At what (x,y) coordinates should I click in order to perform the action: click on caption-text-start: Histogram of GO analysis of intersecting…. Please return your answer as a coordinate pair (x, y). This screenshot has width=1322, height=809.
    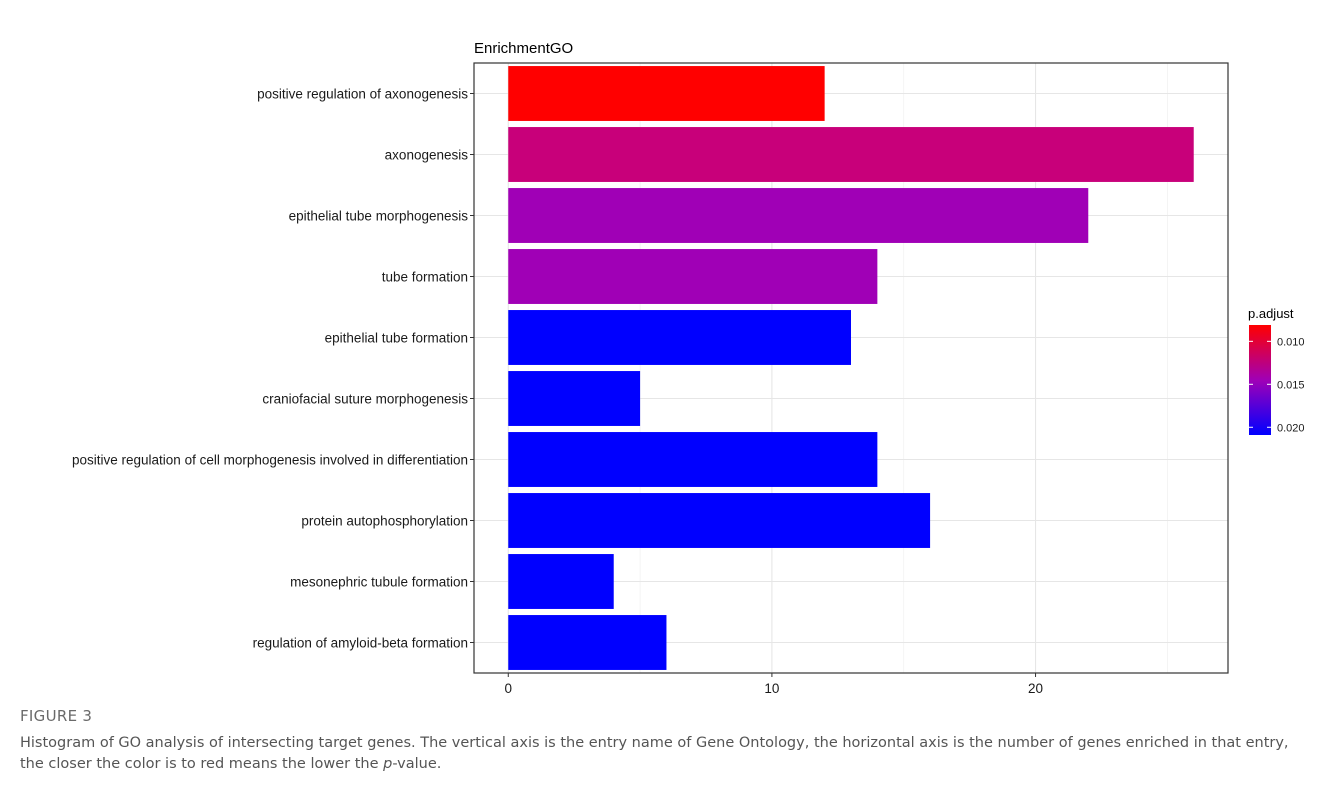
    Looking at the image, I should click on (654, 753).